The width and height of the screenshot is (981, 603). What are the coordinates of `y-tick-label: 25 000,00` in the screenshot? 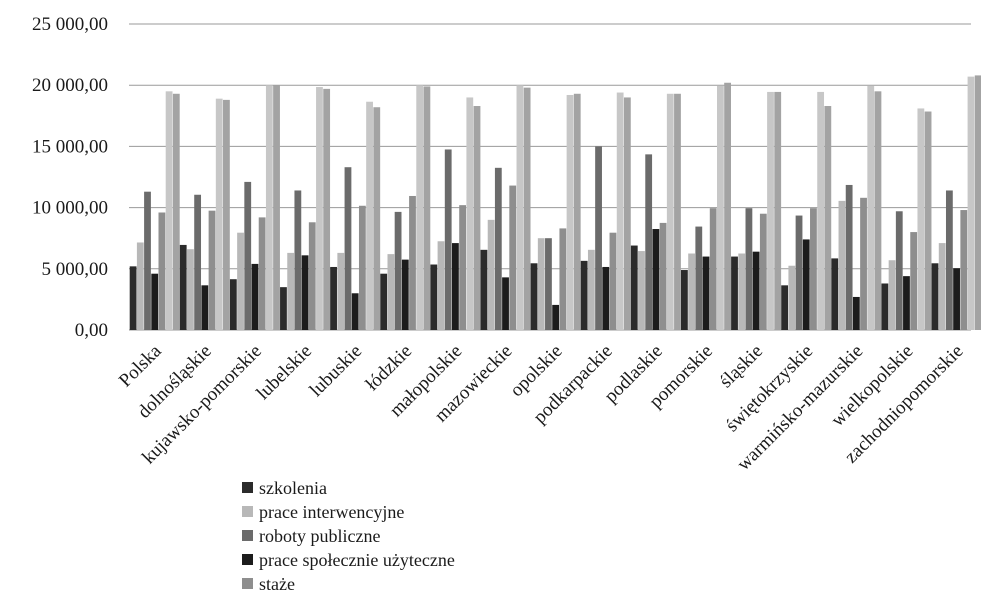 It's located at (70, 24).